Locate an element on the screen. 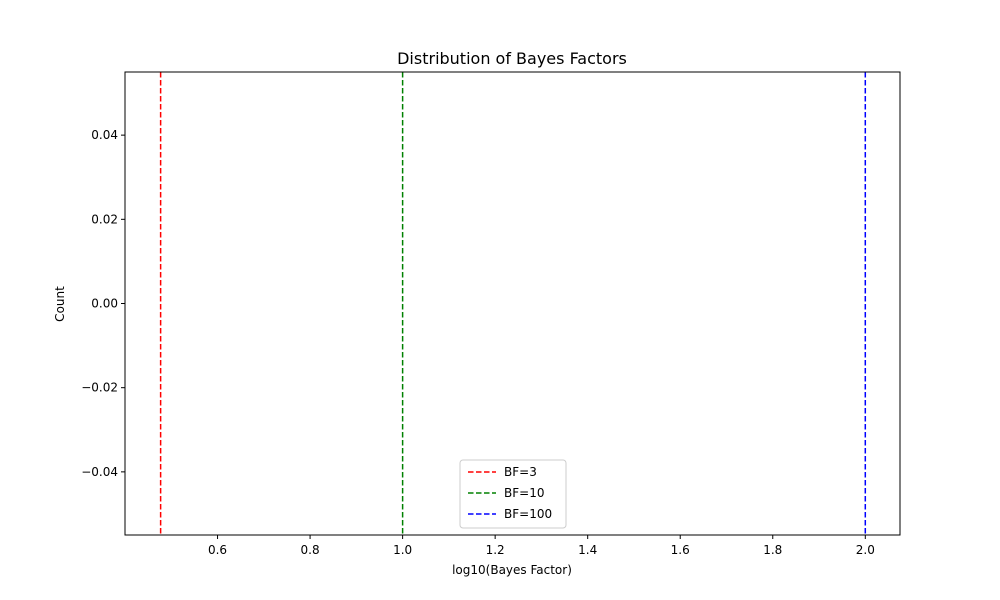 This screenshot has width=1000, height=600. legend-label: BF=100 is located at coordinates (528, 514).